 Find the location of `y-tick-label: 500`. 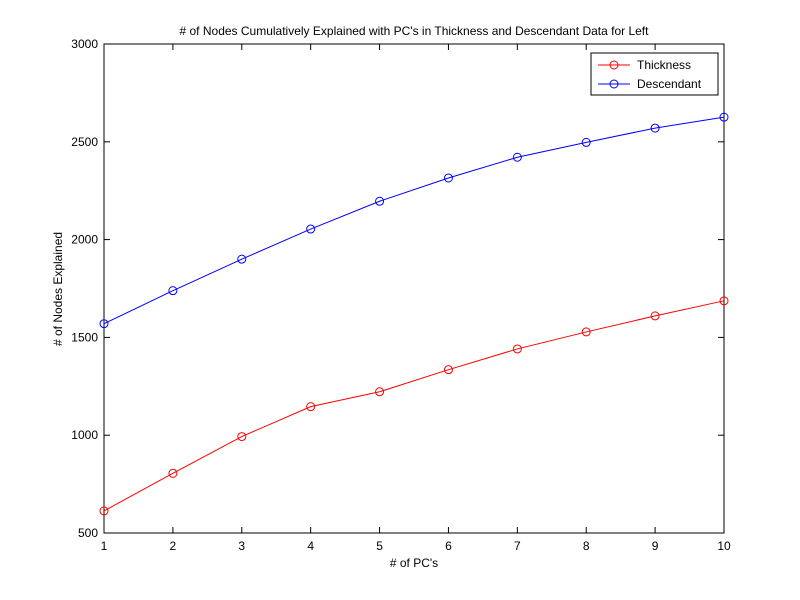

y-tick-label: 500 is located at coordinates (88, 533).